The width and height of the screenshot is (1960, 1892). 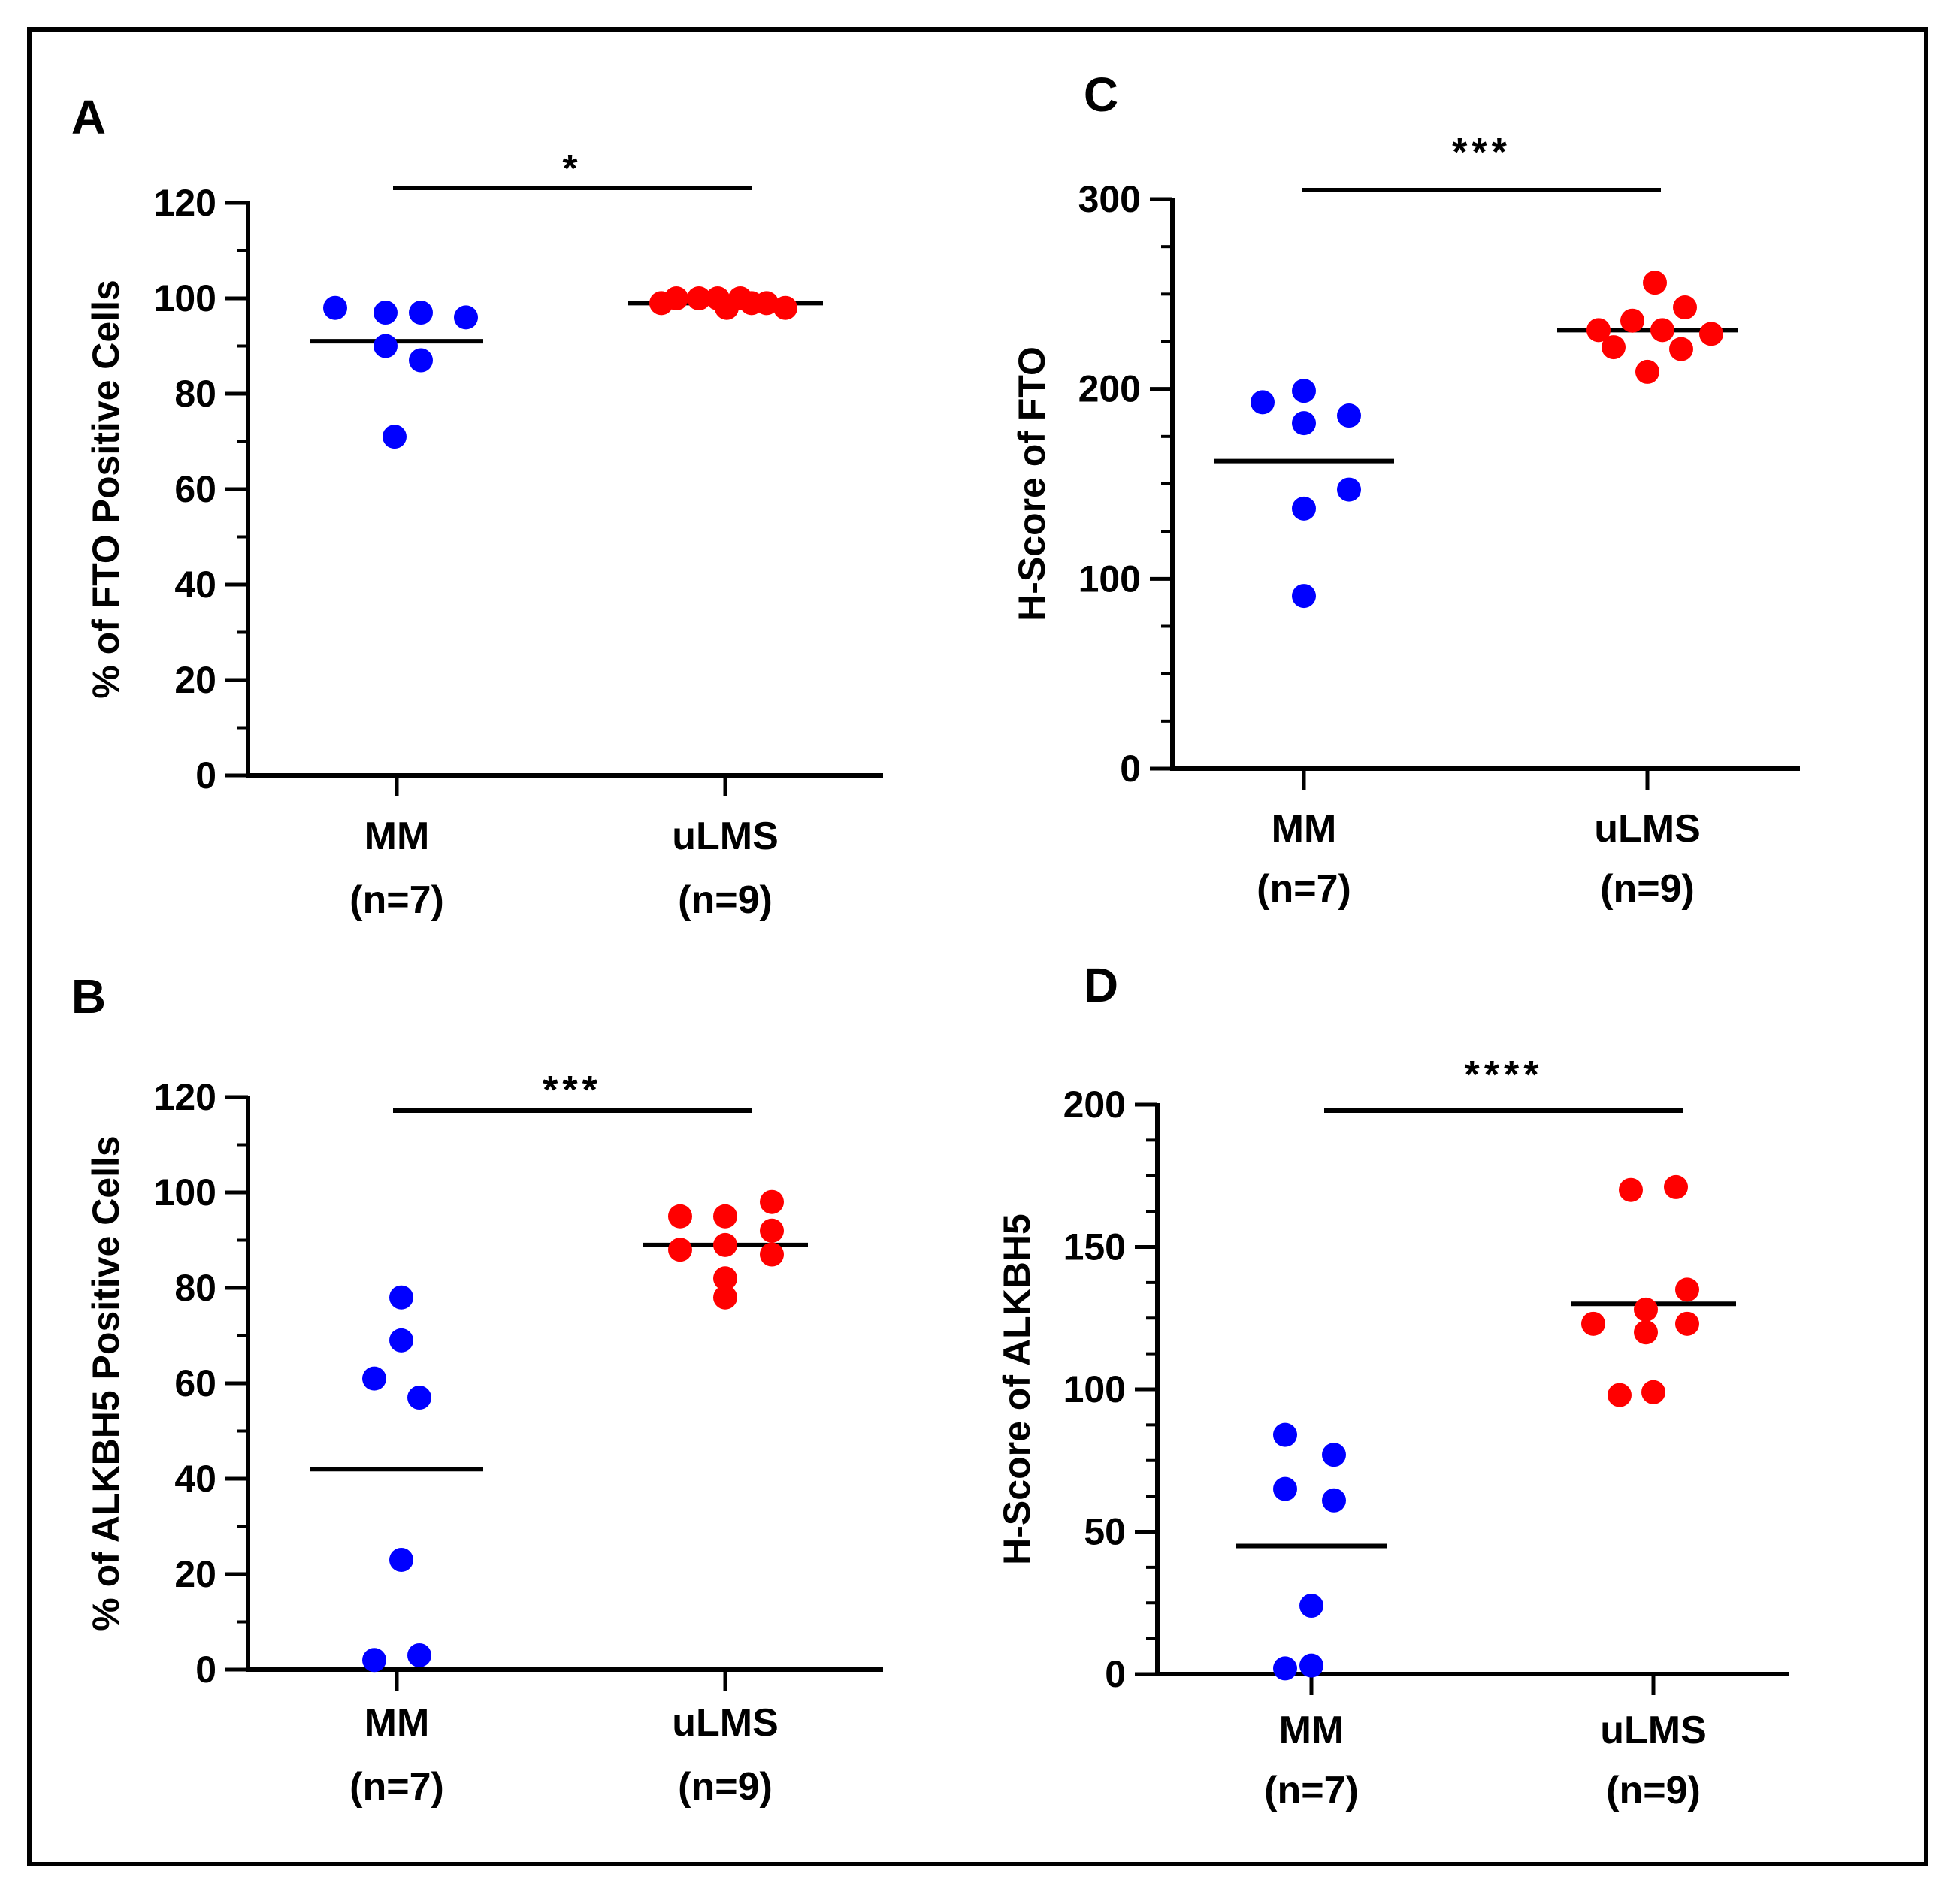 I want to click on significance-stars: ****, so click(x=1504, y=1075).